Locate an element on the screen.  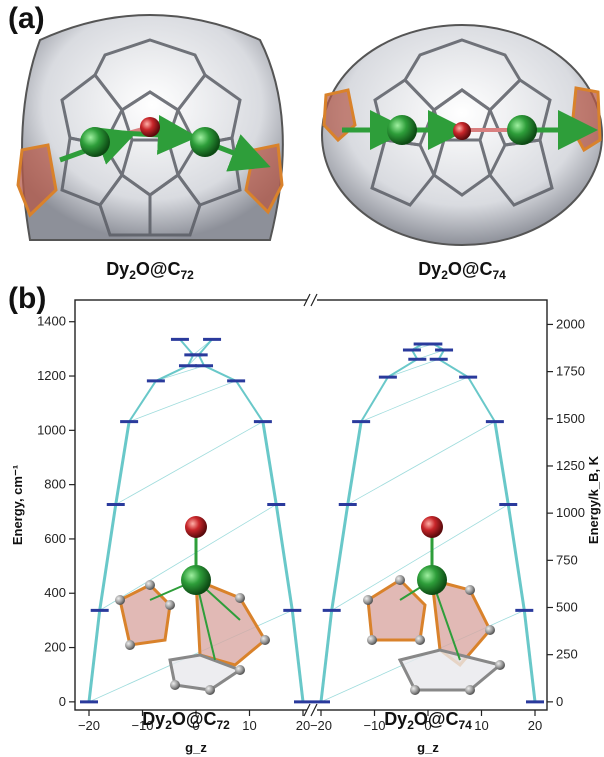
caption-c74: Dy2O@C74 is located at coordinates (462, 270).